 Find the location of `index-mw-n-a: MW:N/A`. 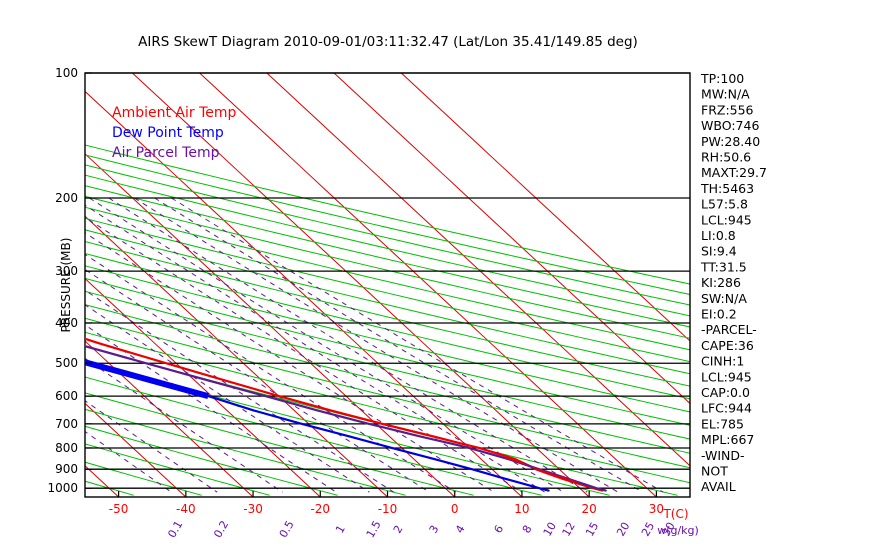

index-mw-n-a: MW:N/A is located at coordinates (725, 94).